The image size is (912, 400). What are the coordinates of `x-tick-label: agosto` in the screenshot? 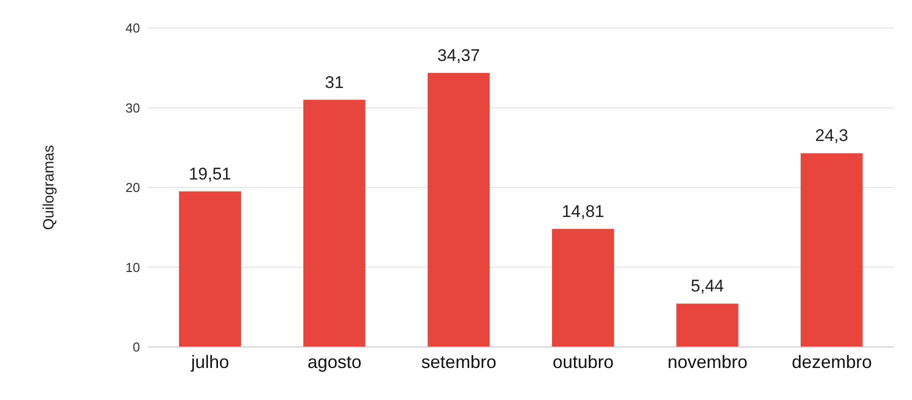 It's located at (334, 362).